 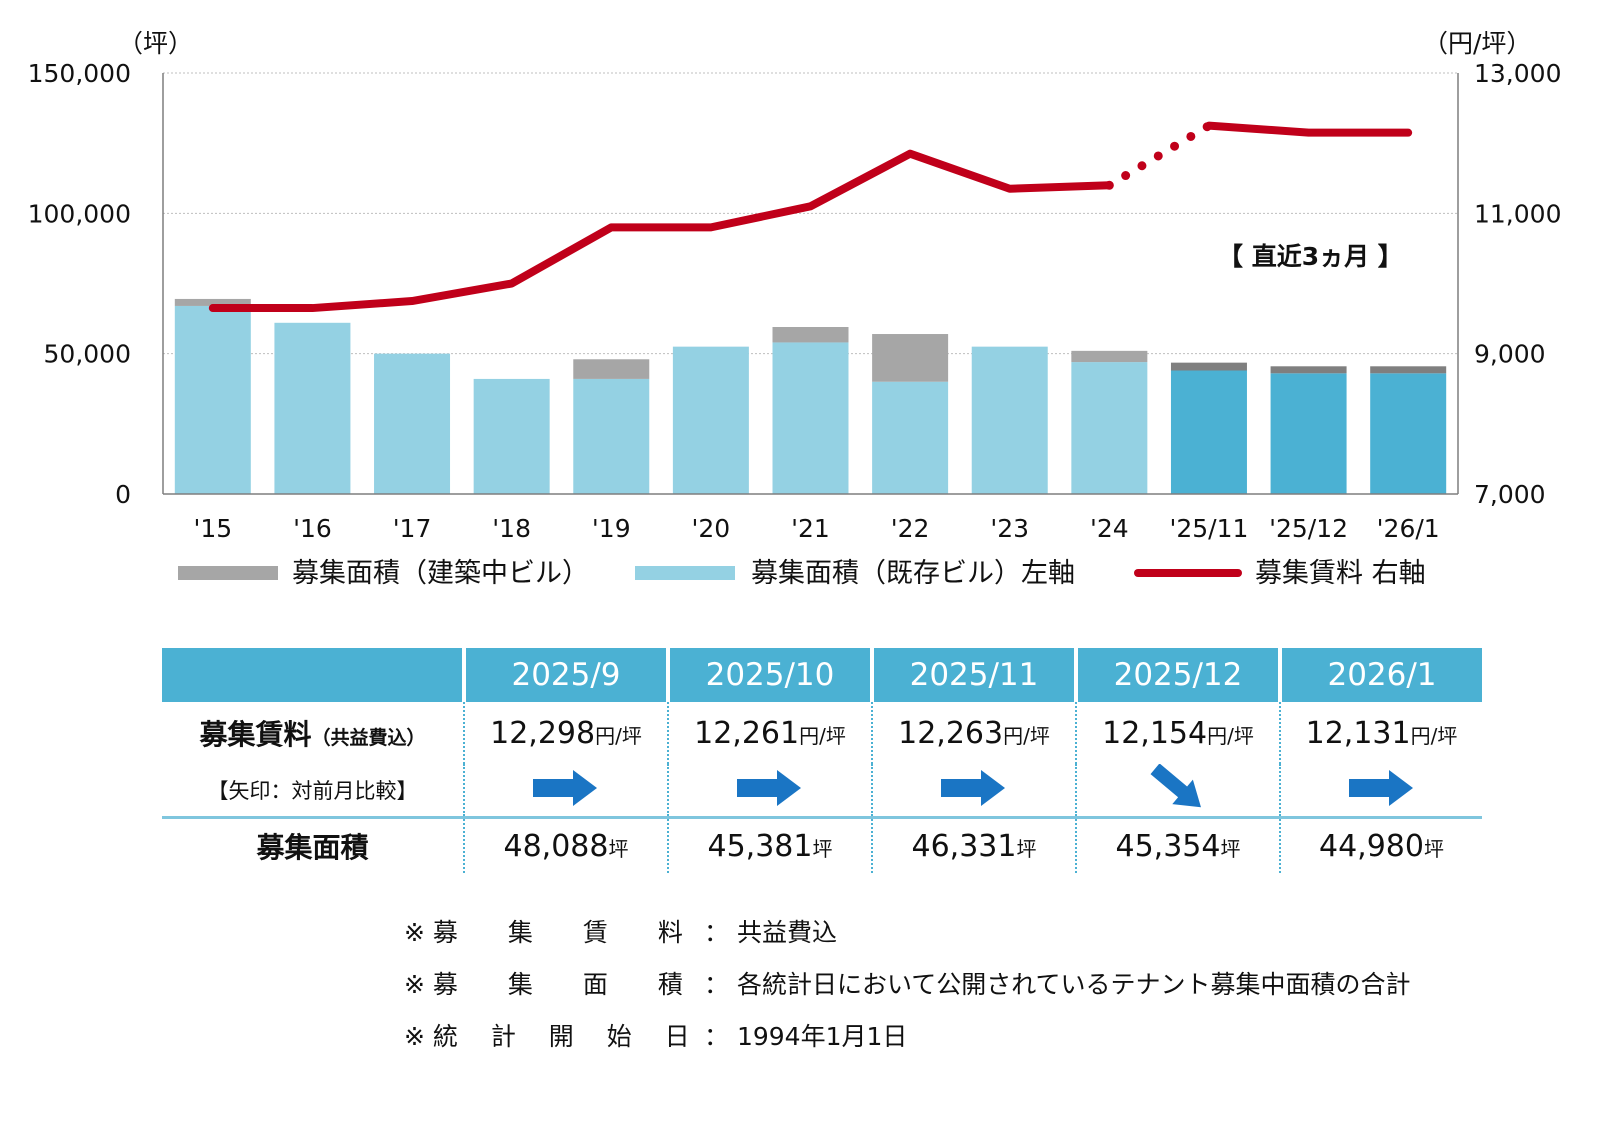 I want to click on legend-label-existing: 募集面積（既存ビル）左軸, so click(x=913, y=573).